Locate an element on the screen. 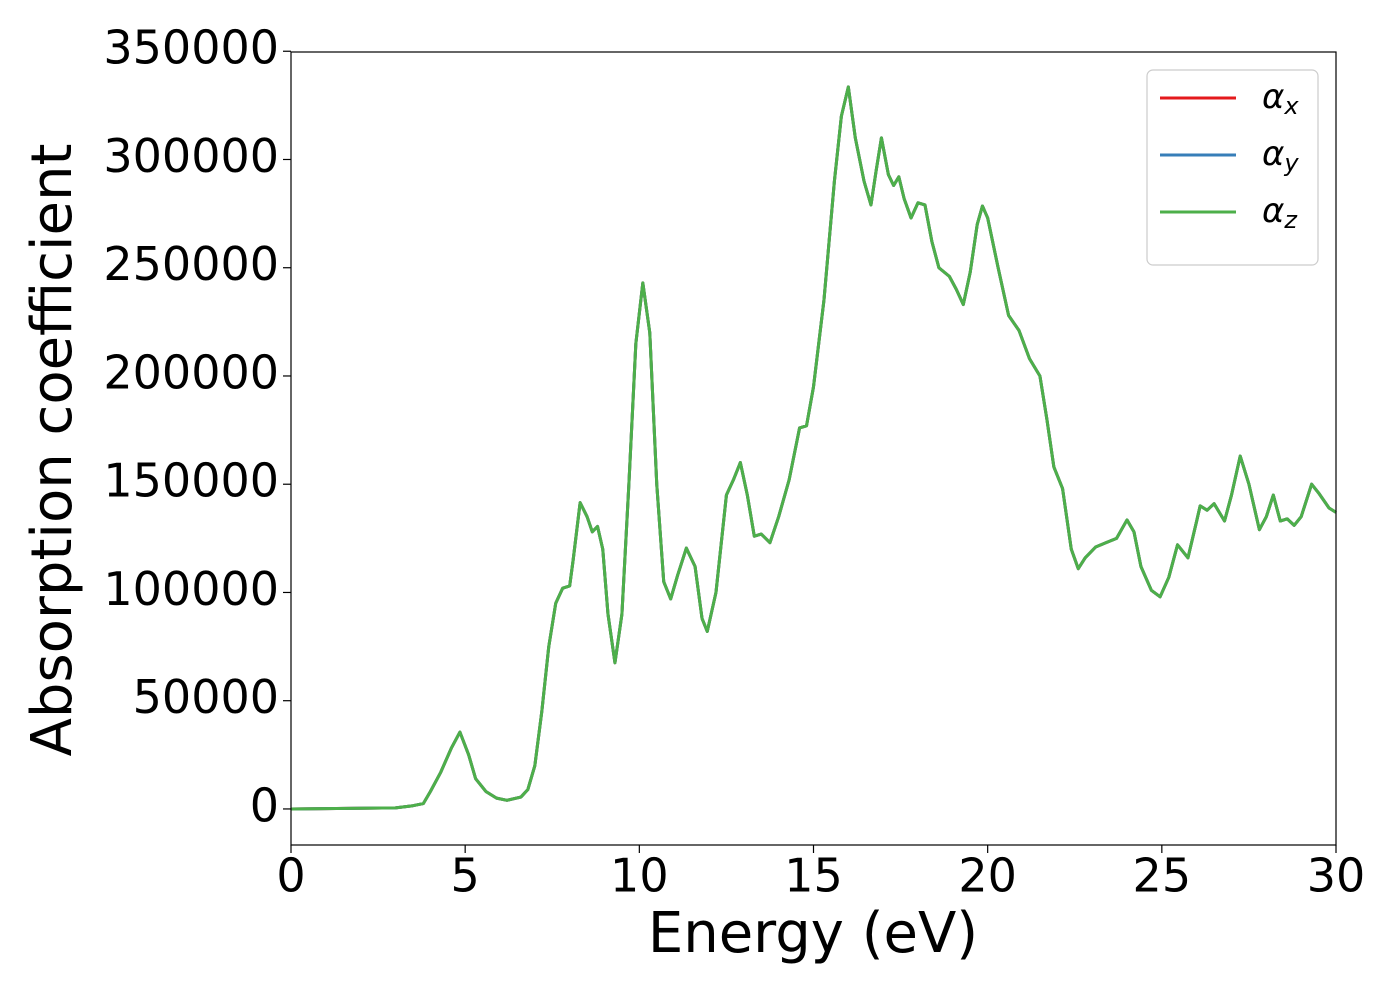  y-tick-label: 300000 is located at coordinates (191, 156).